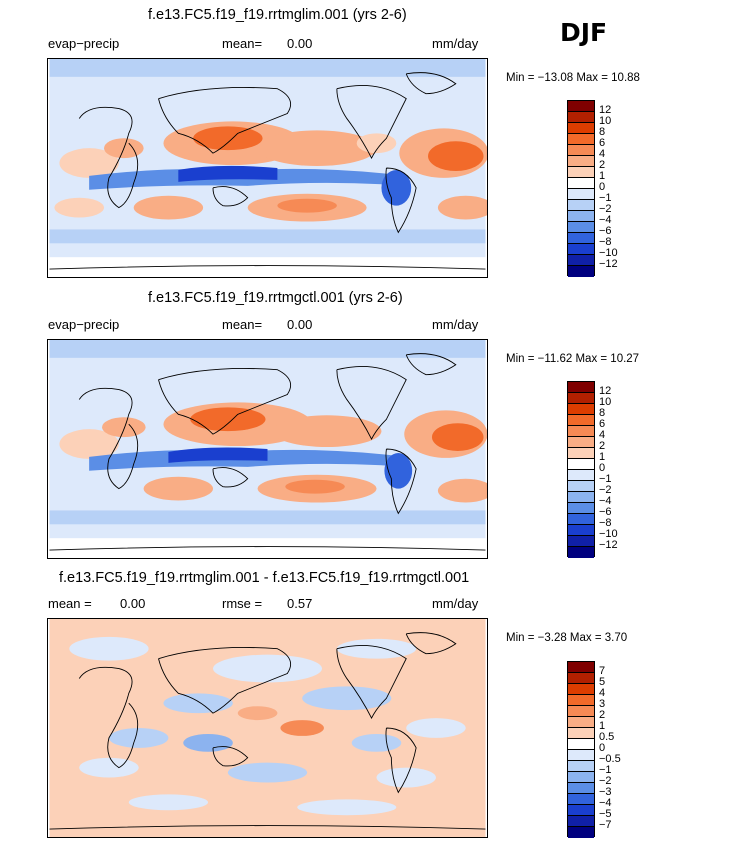 This screenshot has width=733, height=845. I want to click on panel3-mean-label: mean =, so click(70, 603).